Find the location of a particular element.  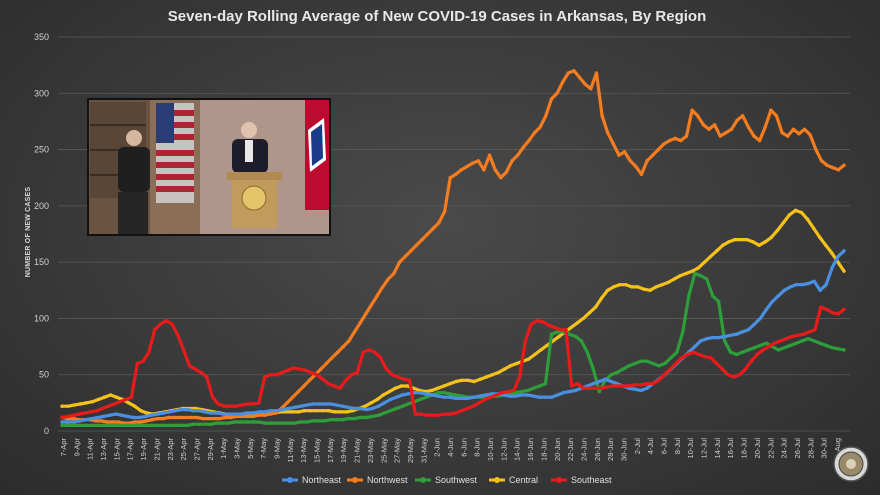

us-flag is located at coordinates (175, 153).